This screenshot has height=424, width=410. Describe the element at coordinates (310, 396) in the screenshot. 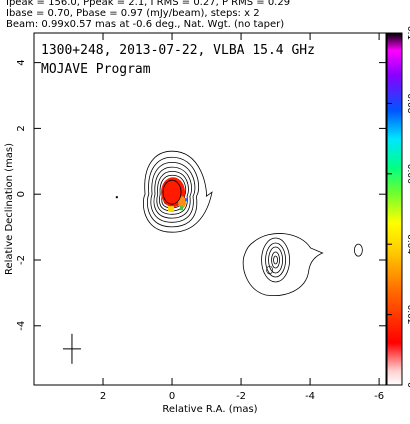

I see `x-tick-label: -4` at that location.